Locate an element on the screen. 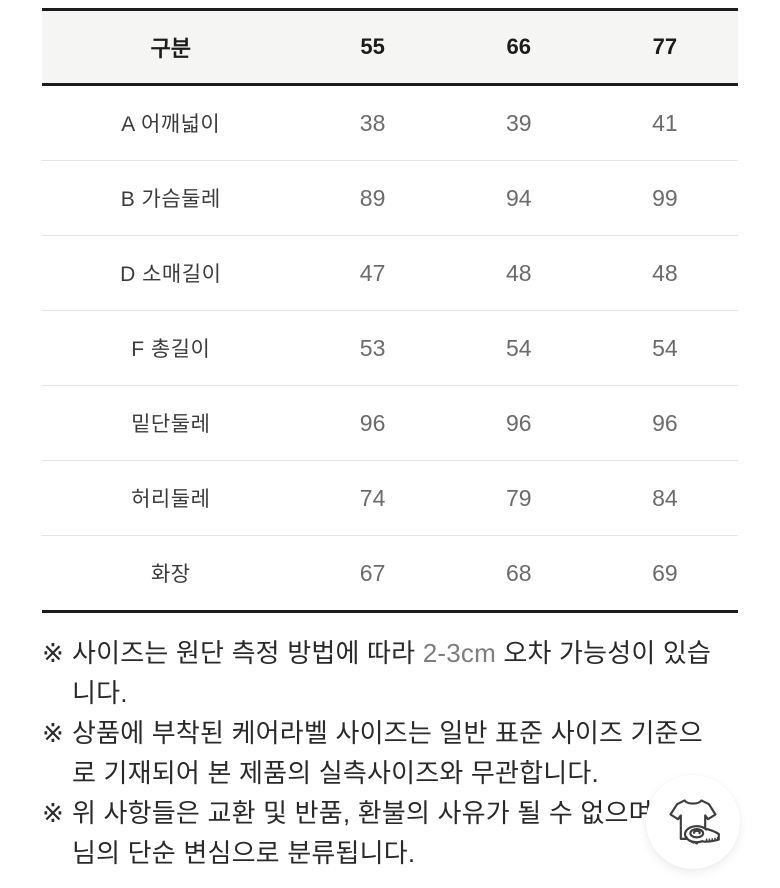 Image resolution: width=780 pixels, height=888 pixels. table-row: 밑단둘레 96 96 96 is located at coordinates (390, 423).